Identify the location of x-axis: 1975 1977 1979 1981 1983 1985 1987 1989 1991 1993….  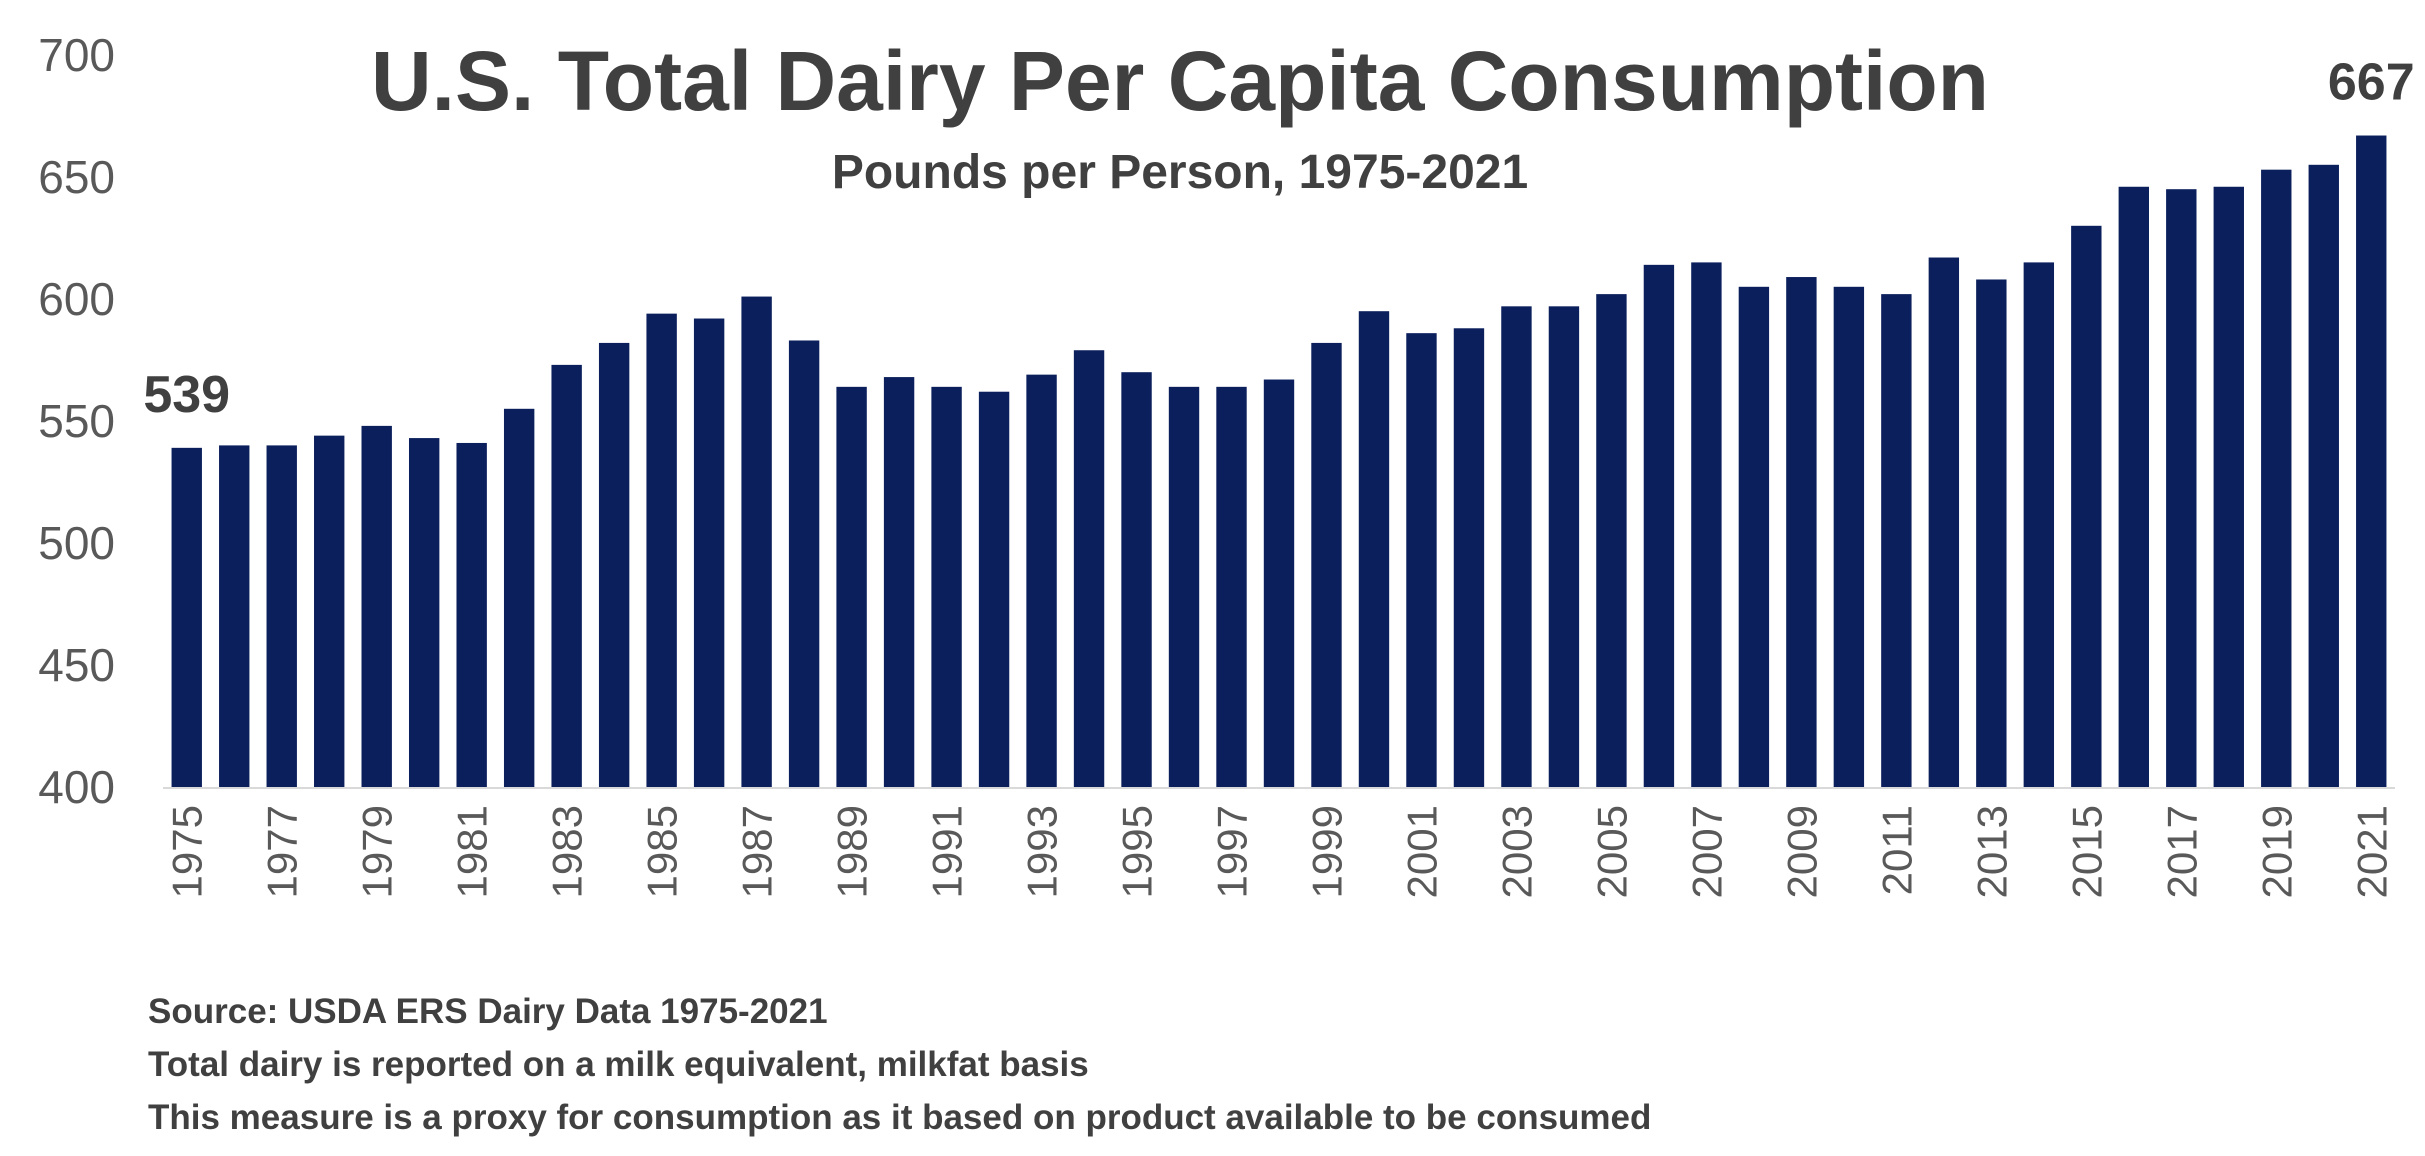
(1280, 851).